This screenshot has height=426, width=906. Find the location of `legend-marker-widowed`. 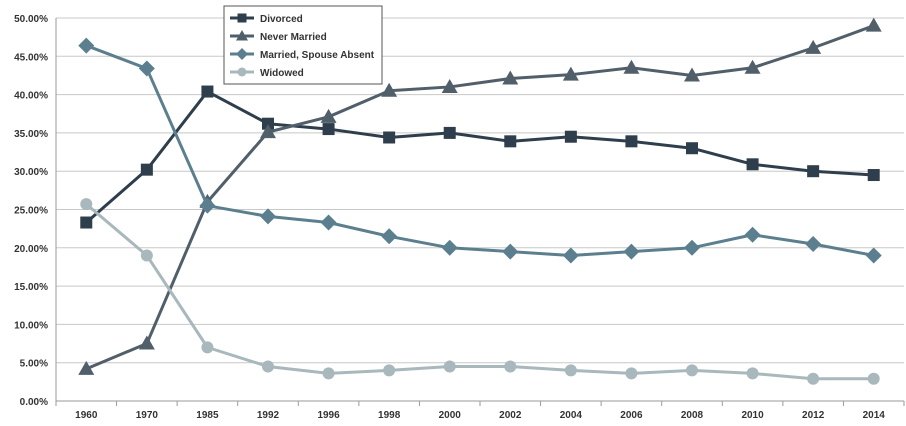

legend-marker-widowed is located at coordinates (242, 72).